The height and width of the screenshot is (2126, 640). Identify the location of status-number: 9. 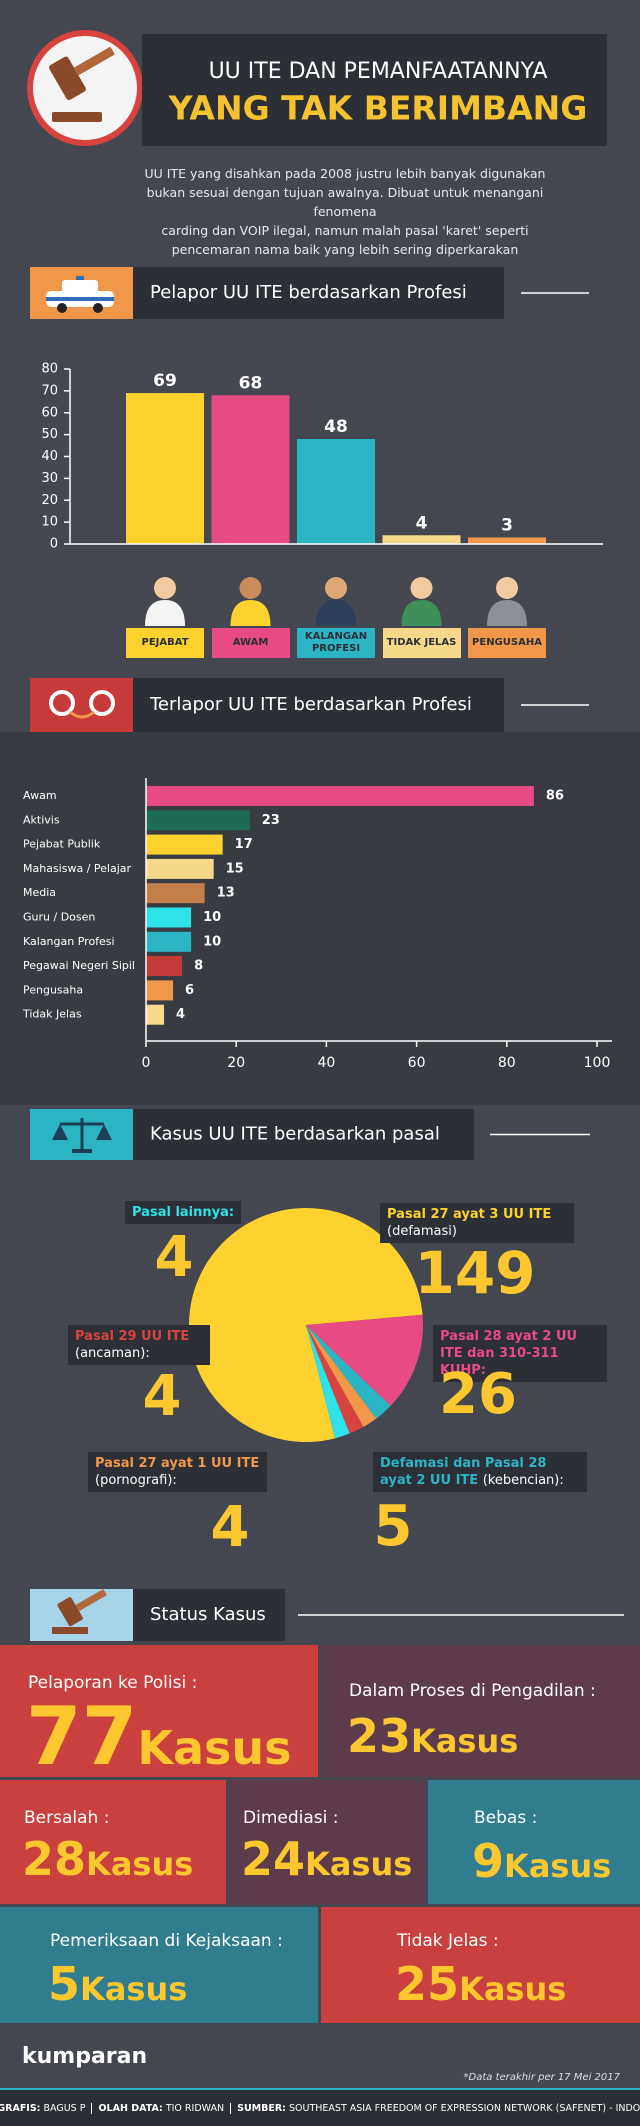
(488, 1861).